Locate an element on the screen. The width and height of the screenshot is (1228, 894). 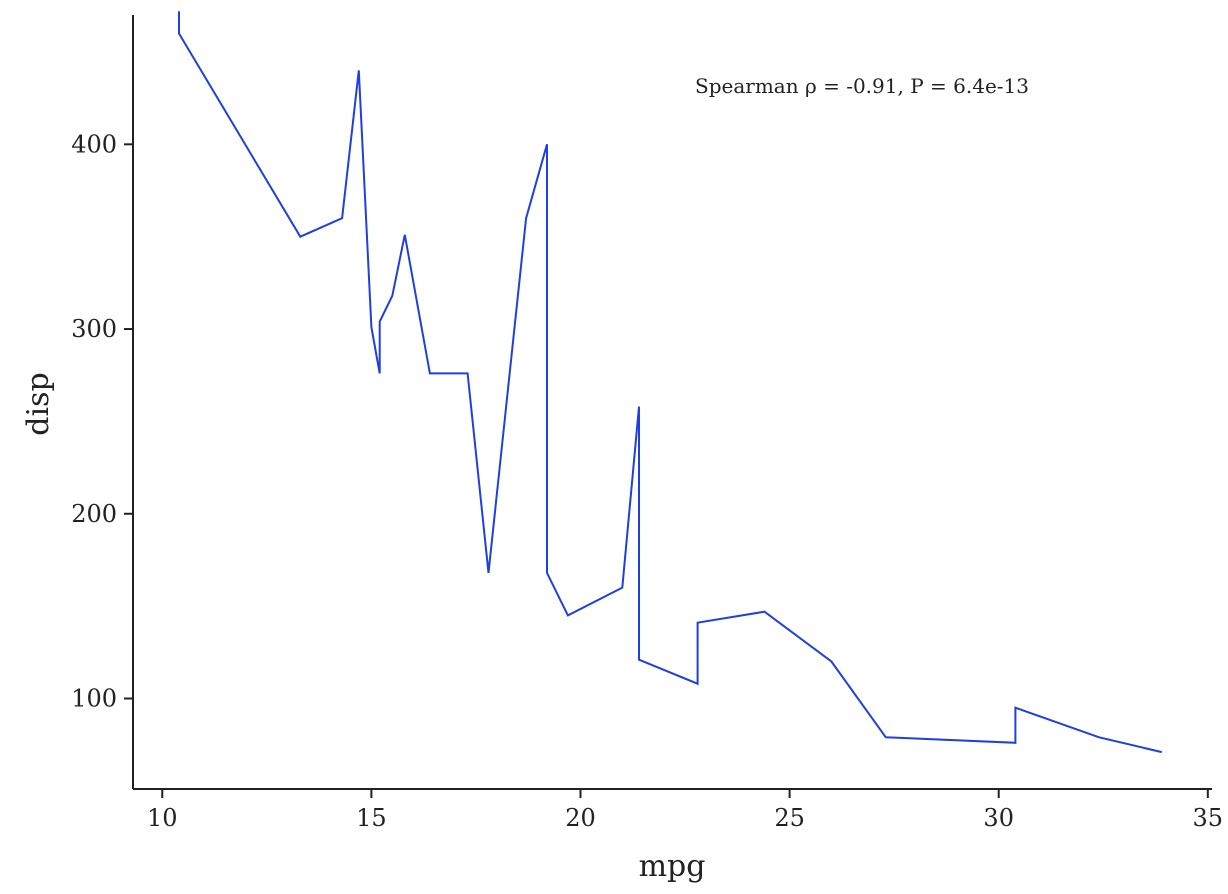
x-tick-label: 10 is located at coordinates (162, 818).